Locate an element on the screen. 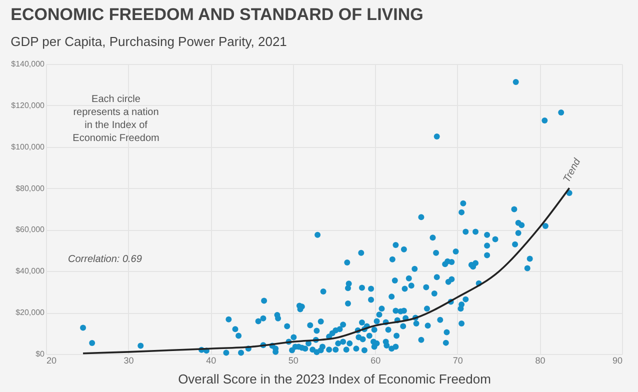  annotation: Each circle represents a nation in the Index of Economic Freedom is located at coordinates (116, 119).